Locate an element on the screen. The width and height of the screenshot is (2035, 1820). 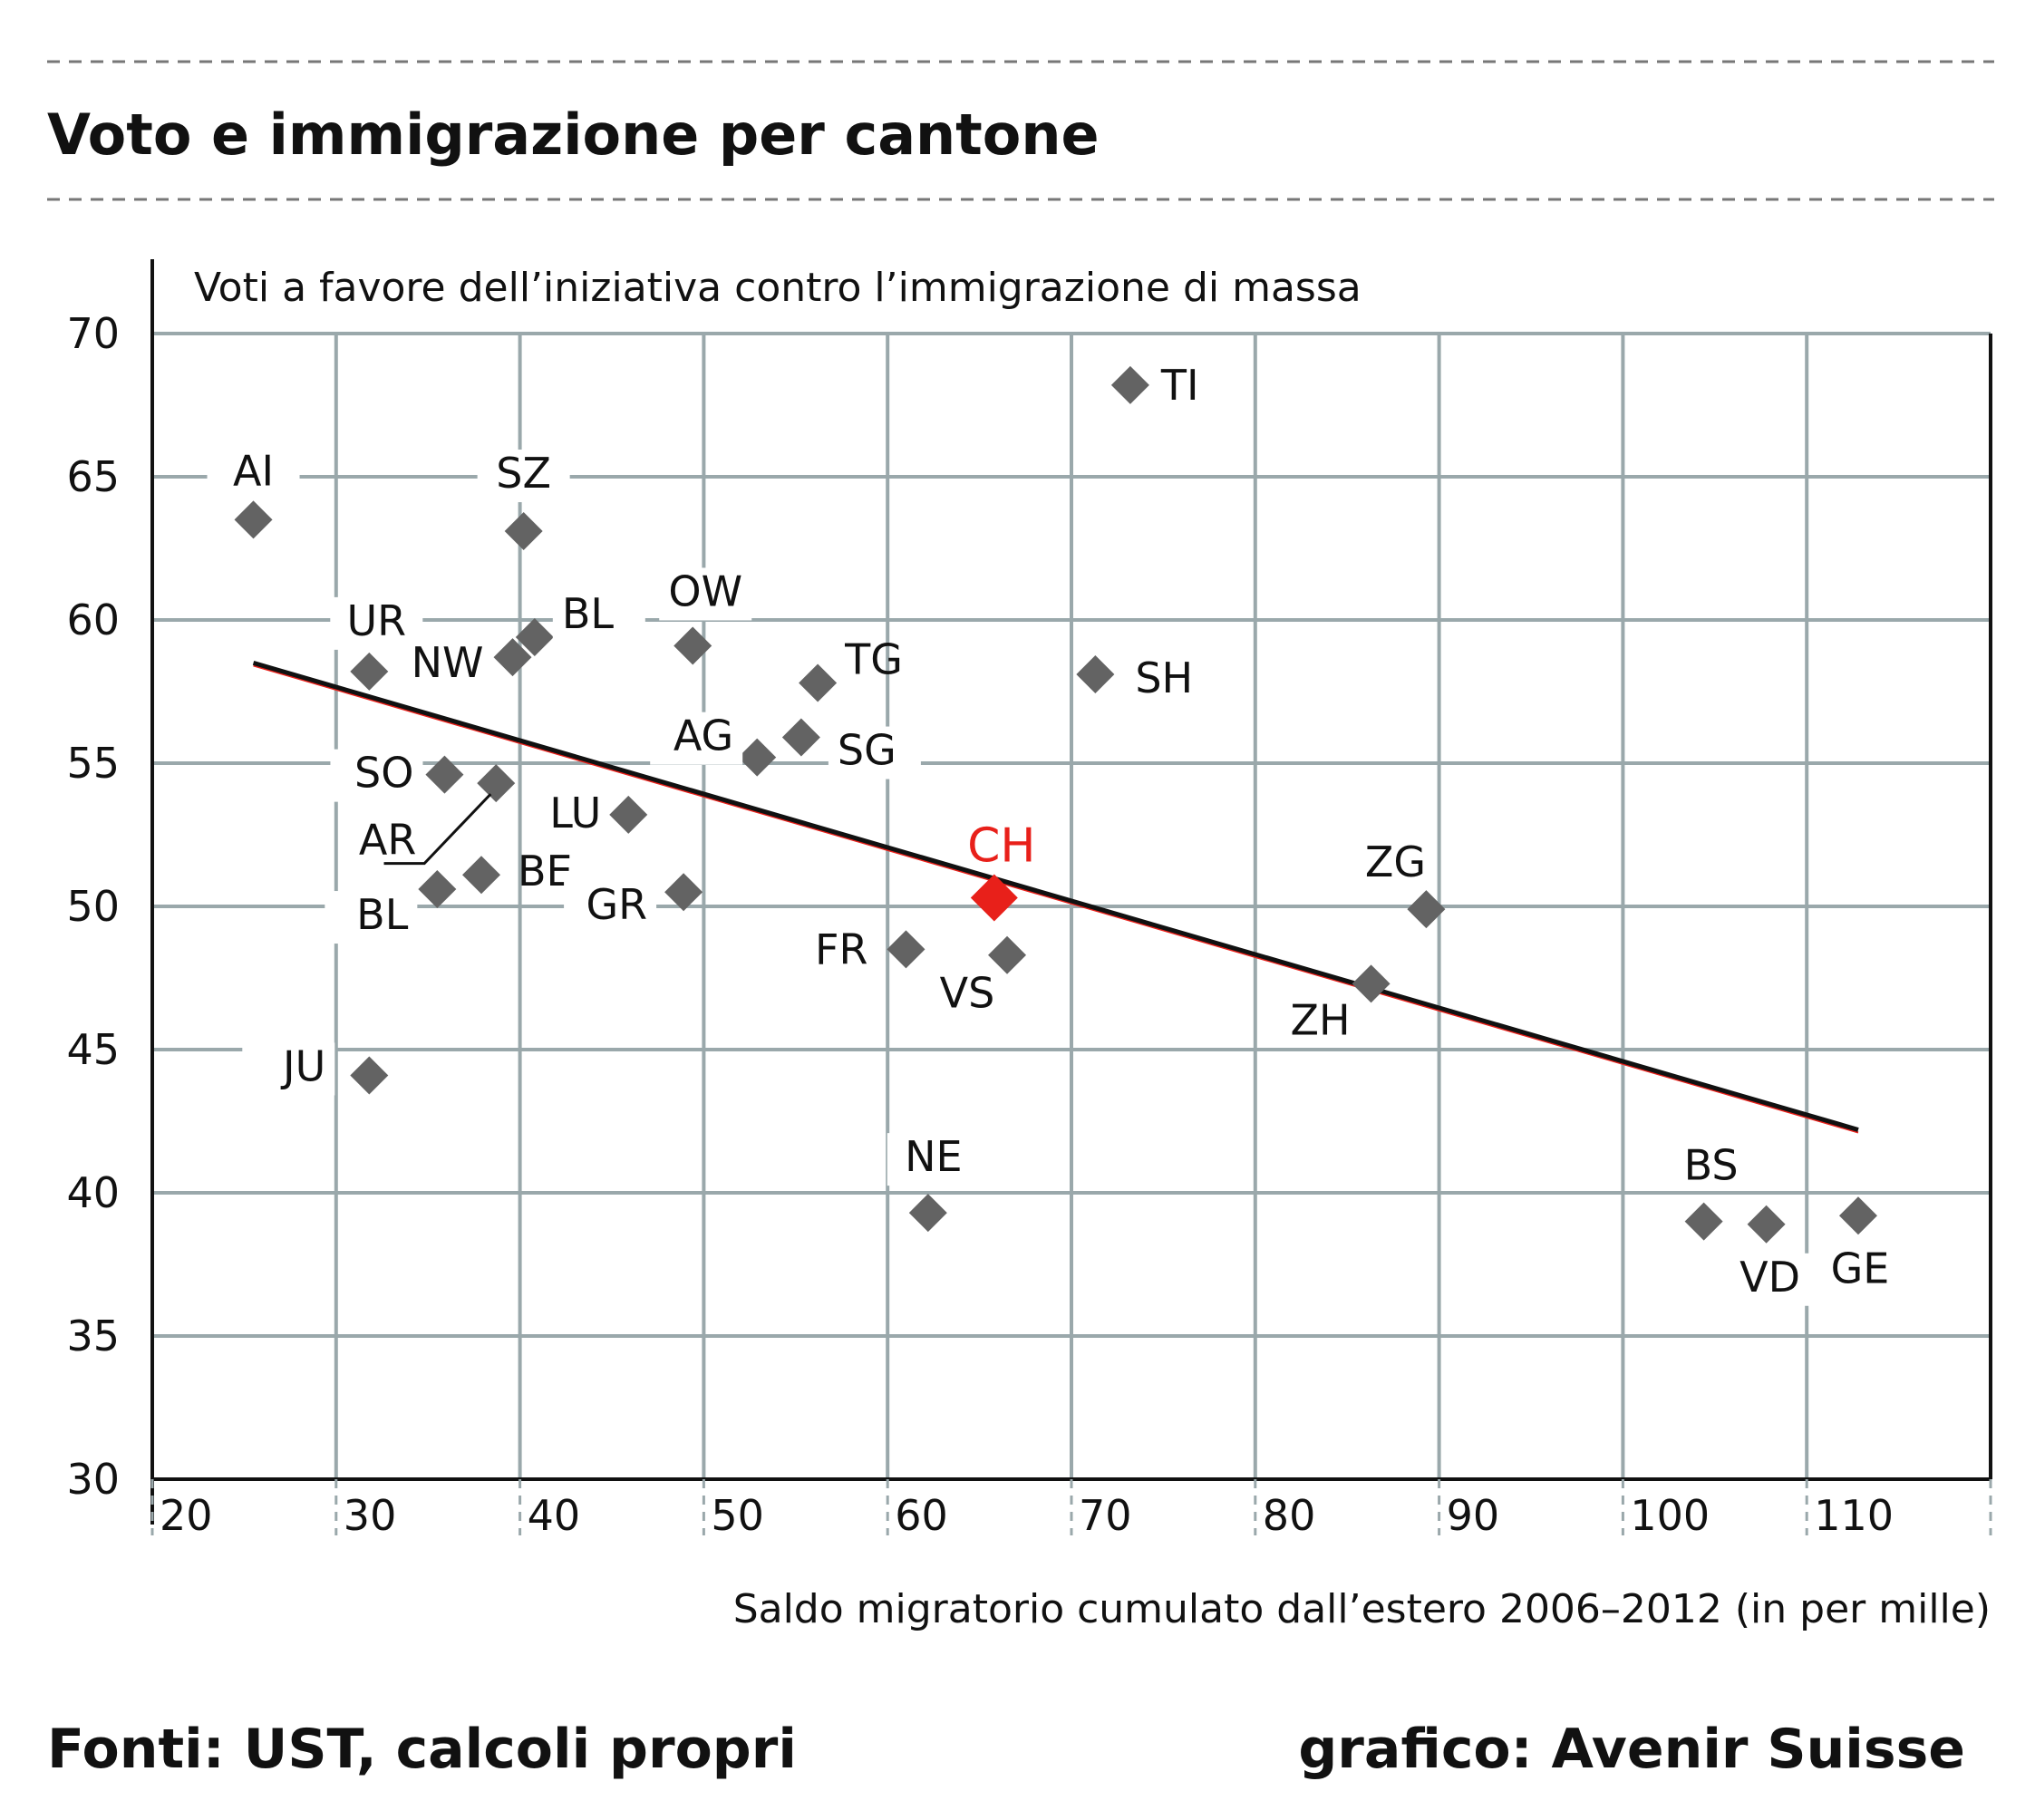
data-point-zg is located at coordinates (1426, 909).